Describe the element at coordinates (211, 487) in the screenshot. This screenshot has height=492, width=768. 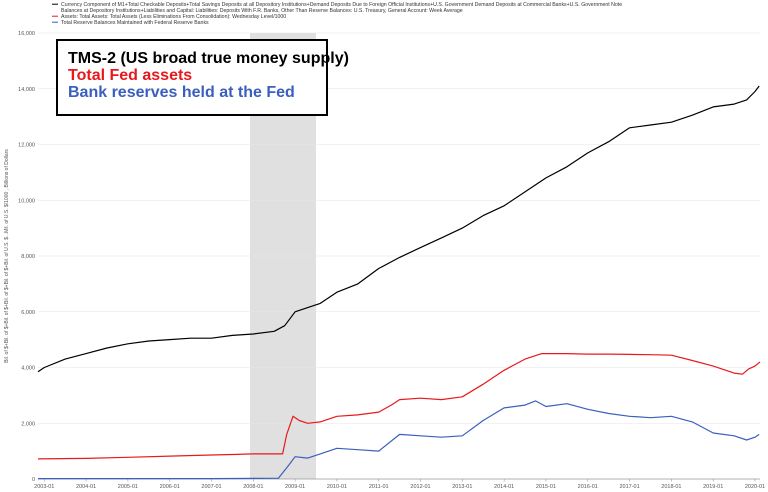
I see `x-tick-label: 2007-01` at that location.